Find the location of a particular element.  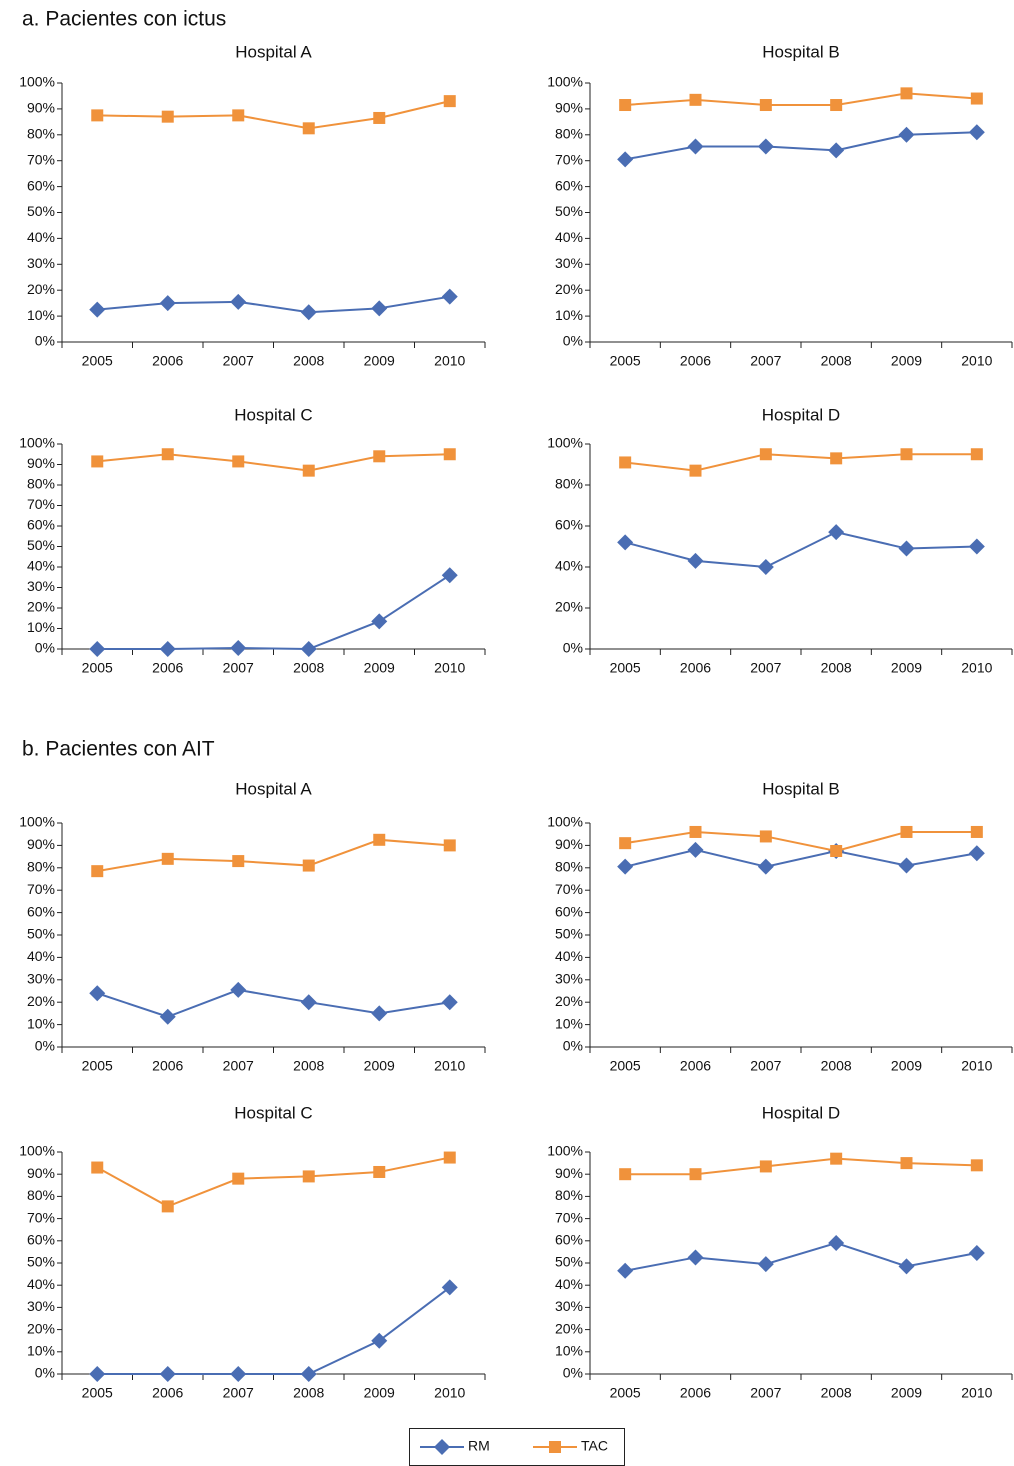

y-tick-label: 40% is located at coordinates (569, 956).